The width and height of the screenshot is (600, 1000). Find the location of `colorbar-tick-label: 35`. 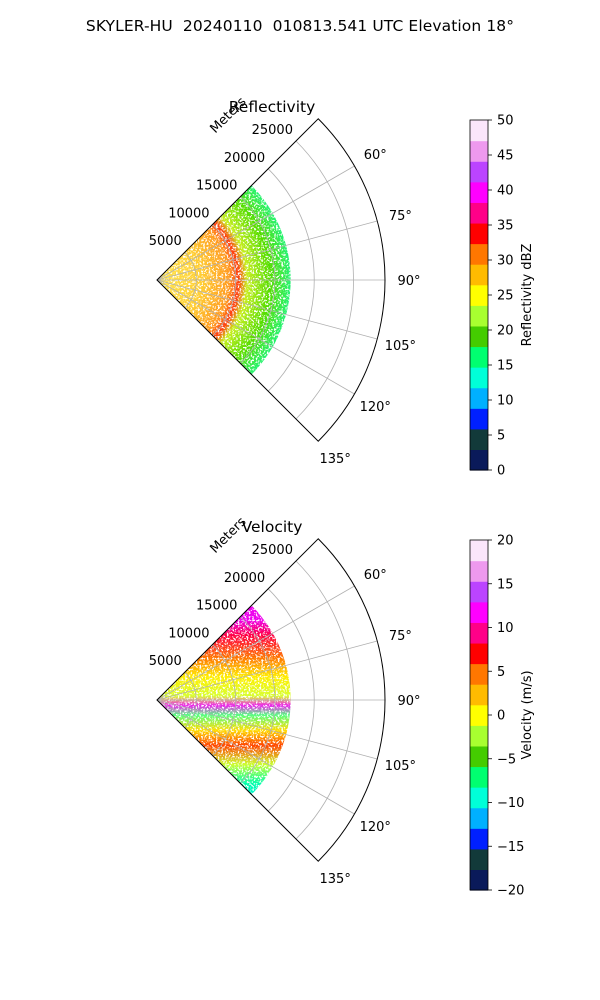

colorbar-tick-label: 35 is located at coordinates (505, 226).